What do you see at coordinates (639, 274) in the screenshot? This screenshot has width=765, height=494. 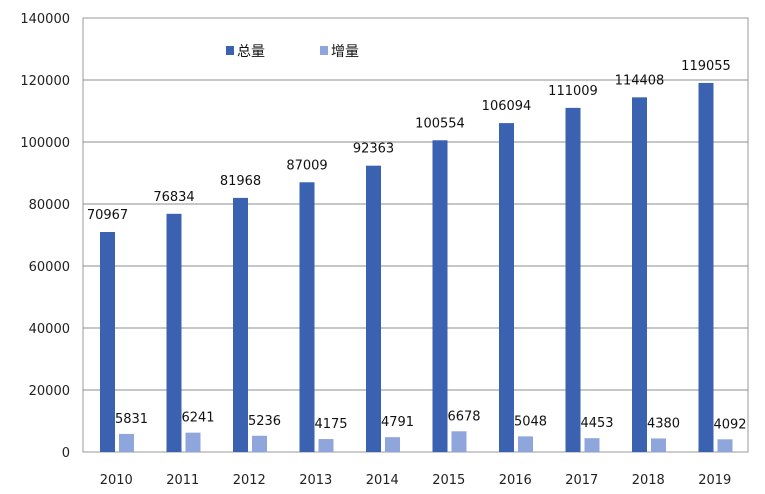 I see `bar-total-2018` at bounding box center [639, 274].